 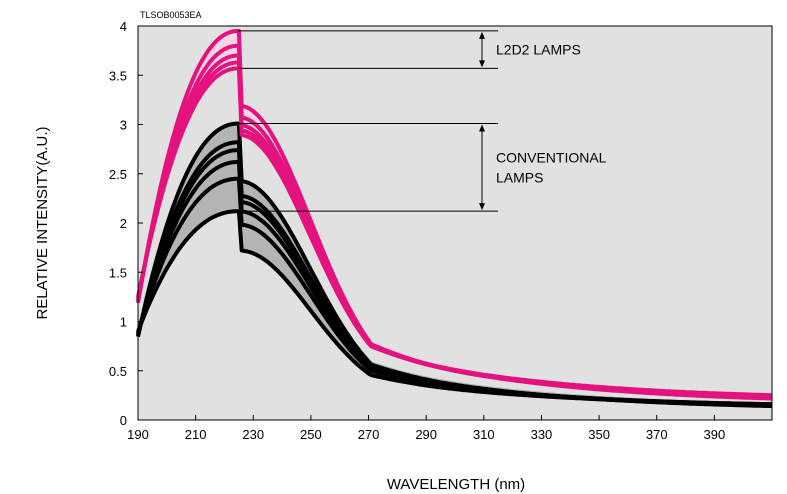 What do you see at coordinates (118, 272) in the screenshot?
I see `y-tick-label-3: 1.5` at bounding box center [118, 272].